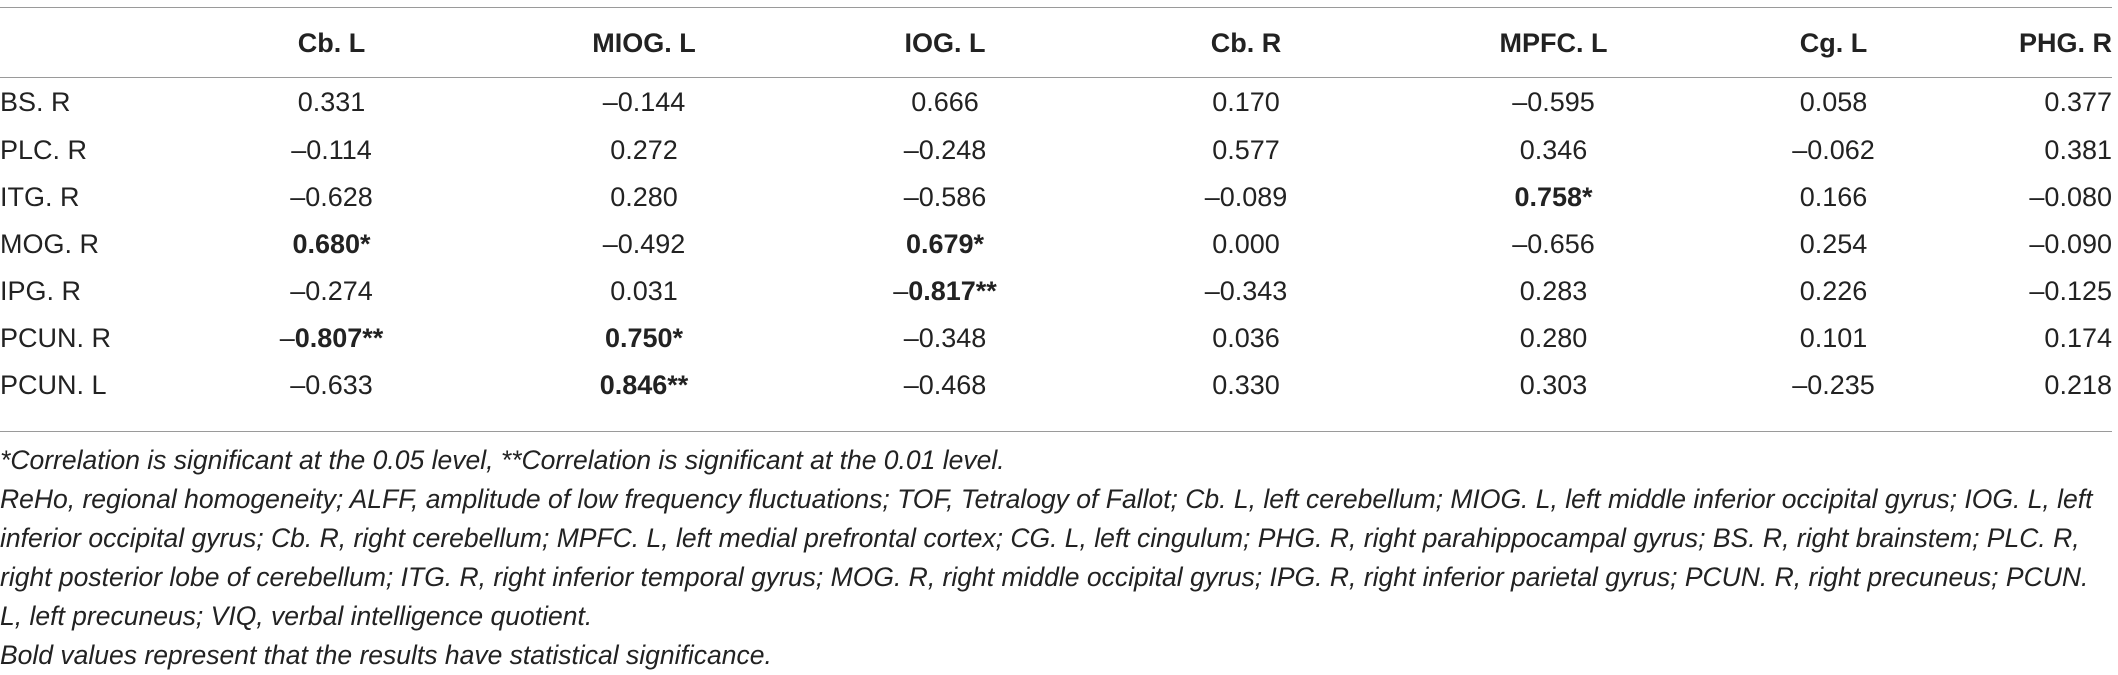  What do you see at coordinates (331, 102) in the screenshot?
I see `cell-value: 0.331` at bounding box center [331, 102].